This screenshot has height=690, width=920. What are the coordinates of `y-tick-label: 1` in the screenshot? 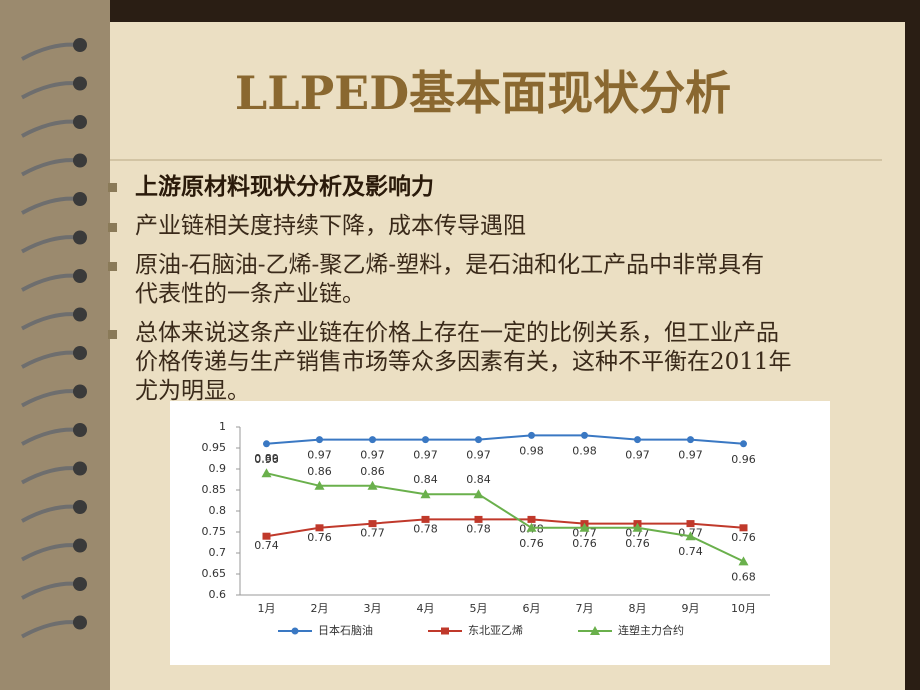 It's located at (222, 426).